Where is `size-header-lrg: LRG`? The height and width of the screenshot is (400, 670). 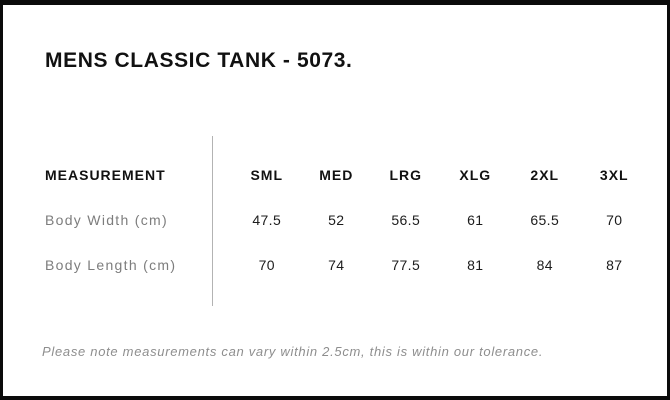
size-header-lrg: LRG is located at coordinates (406, 175).